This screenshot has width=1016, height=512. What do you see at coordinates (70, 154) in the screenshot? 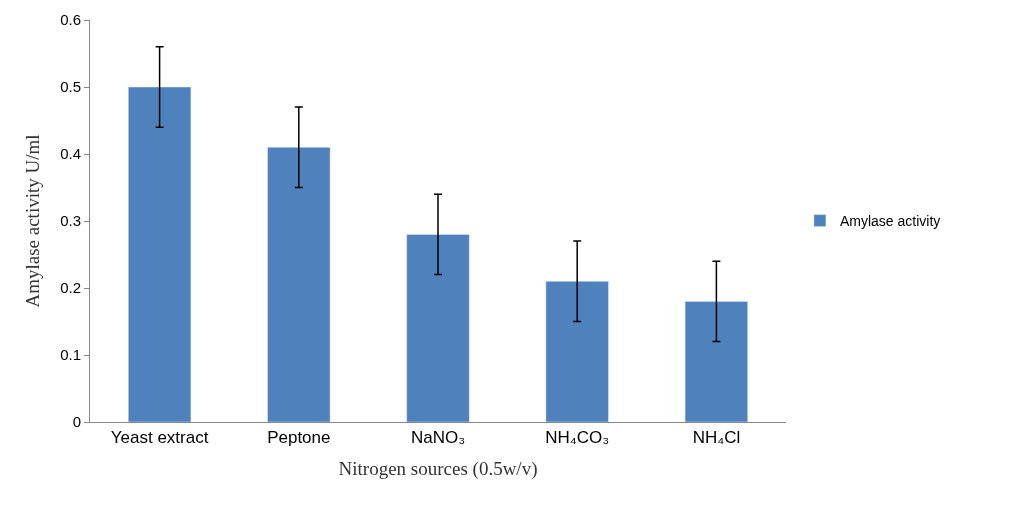
I see `y-tick-label: 0.4` at bounding box center [70, 154].